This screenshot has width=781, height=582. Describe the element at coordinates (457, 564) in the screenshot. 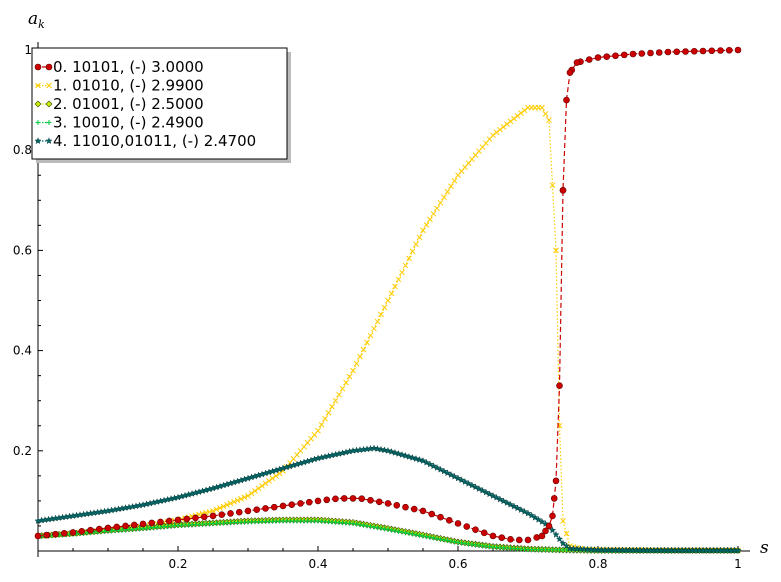

I see `x-tick-label: 0.6` at that location.